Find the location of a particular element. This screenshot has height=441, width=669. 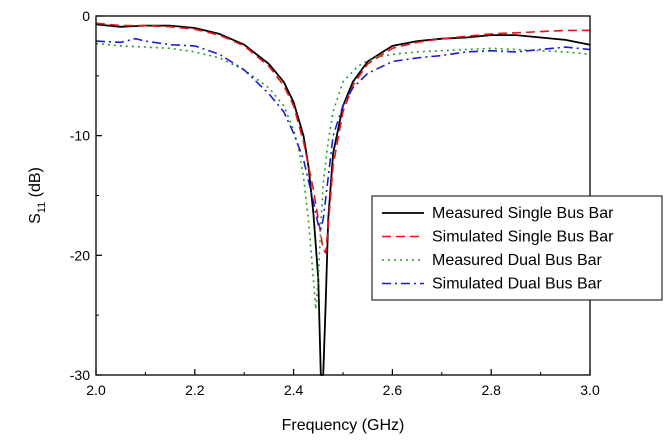

legend-label-simulated-dual: Simulated Dual Bus Bar is located at coordinates (517, 284).